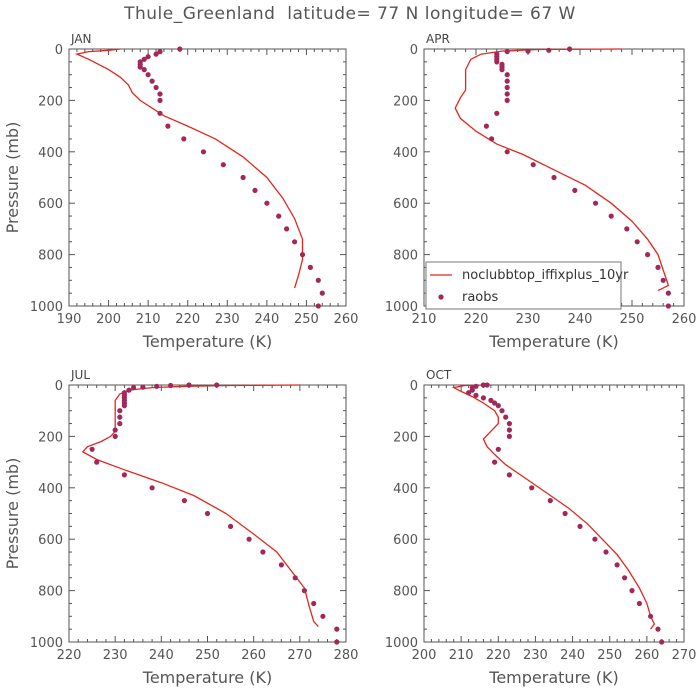 Image resolution: width=700 pixels, height=700 pixels. Describe the element at coordinates (207, 177) in the screenshot. I see `plot-frame` at that location.